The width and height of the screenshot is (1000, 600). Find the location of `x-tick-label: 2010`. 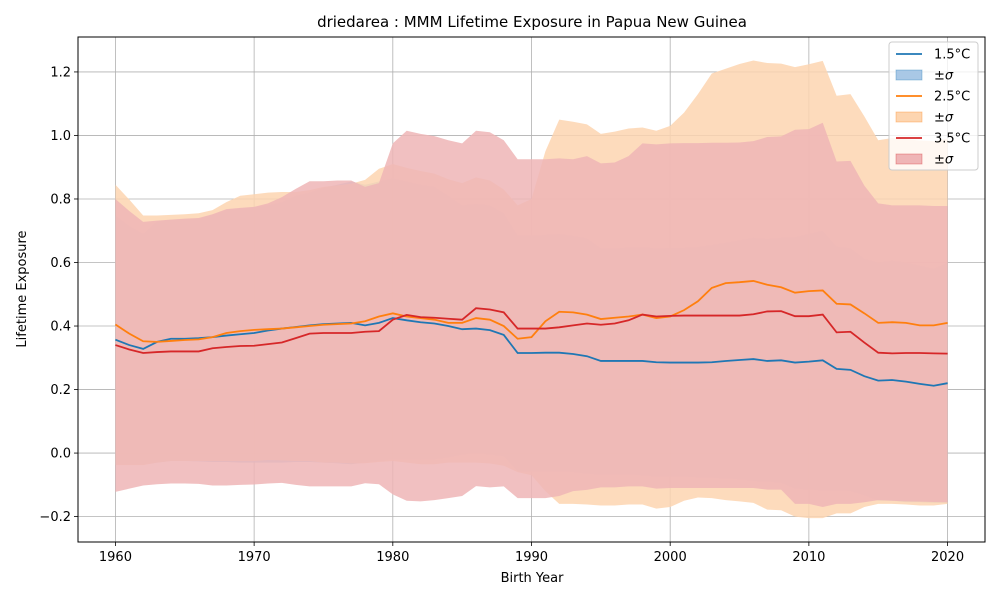

x-tick-label: 2010 is located at coordinates (808, 557).